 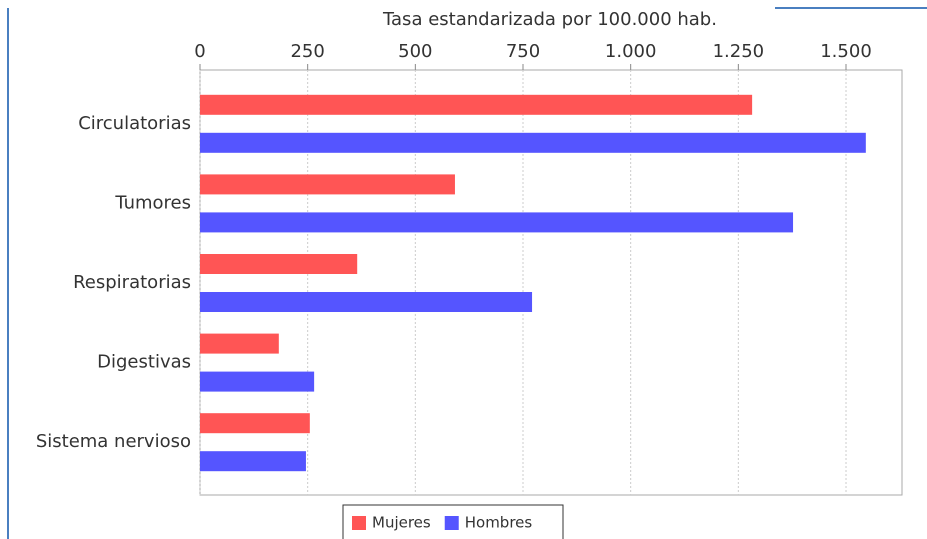 I want to click on legend-label: Mujeres, so click(x=401, y=523).